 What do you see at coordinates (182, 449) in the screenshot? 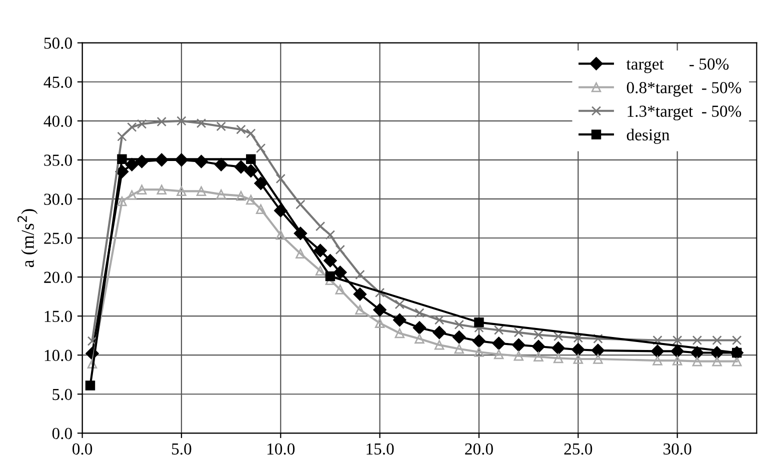
I see `x-tick-label: 5.0` at bounding box center [182, 449].